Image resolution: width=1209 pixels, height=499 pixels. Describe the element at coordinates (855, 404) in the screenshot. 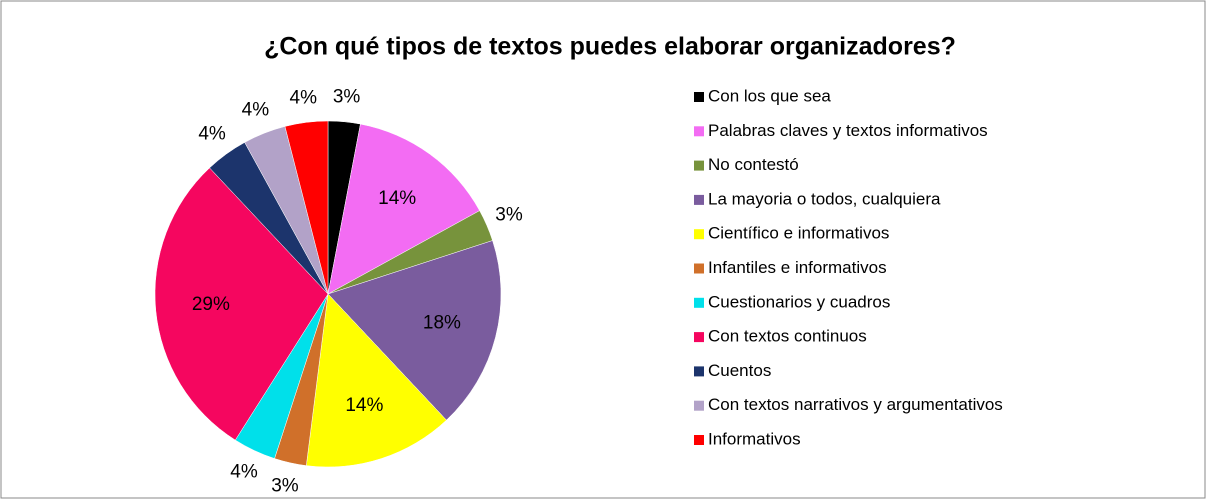

I see `legend-label: Con textos narrativos y argumentativos` at that location.